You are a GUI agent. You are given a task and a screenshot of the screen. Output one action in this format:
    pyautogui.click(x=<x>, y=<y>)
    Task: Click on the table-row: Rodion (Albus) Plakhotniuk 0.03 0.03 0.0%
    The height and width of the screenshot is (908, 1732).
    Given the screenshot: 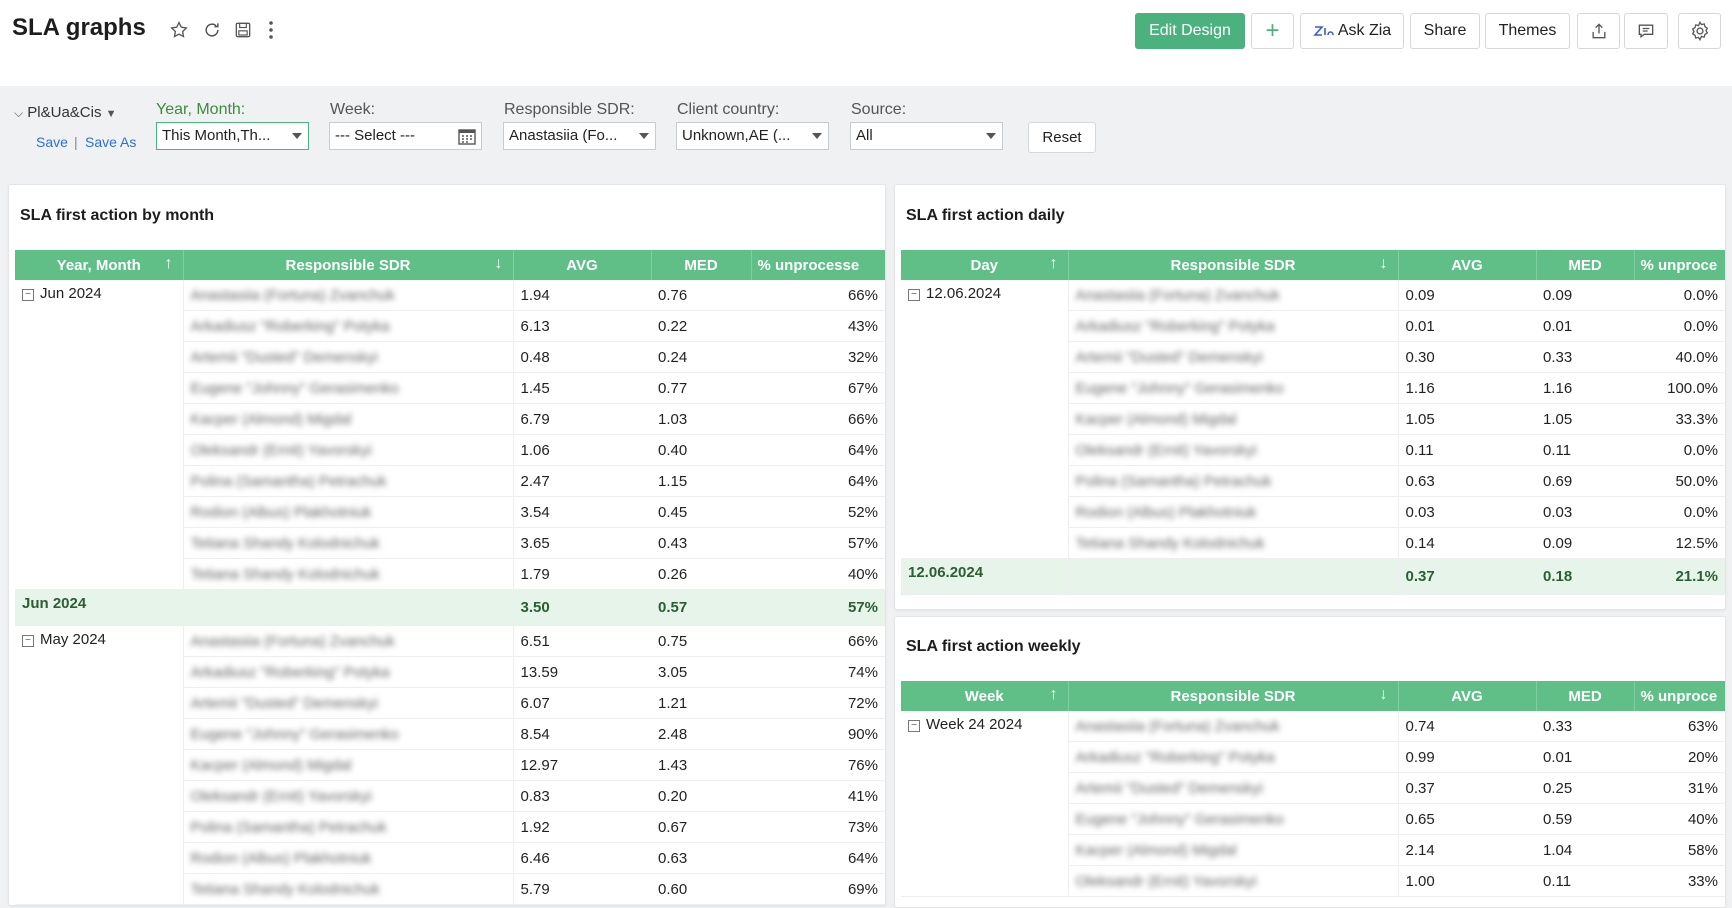 What is the action you would take?
    pyautogui.click(x=1313, y=512)
    